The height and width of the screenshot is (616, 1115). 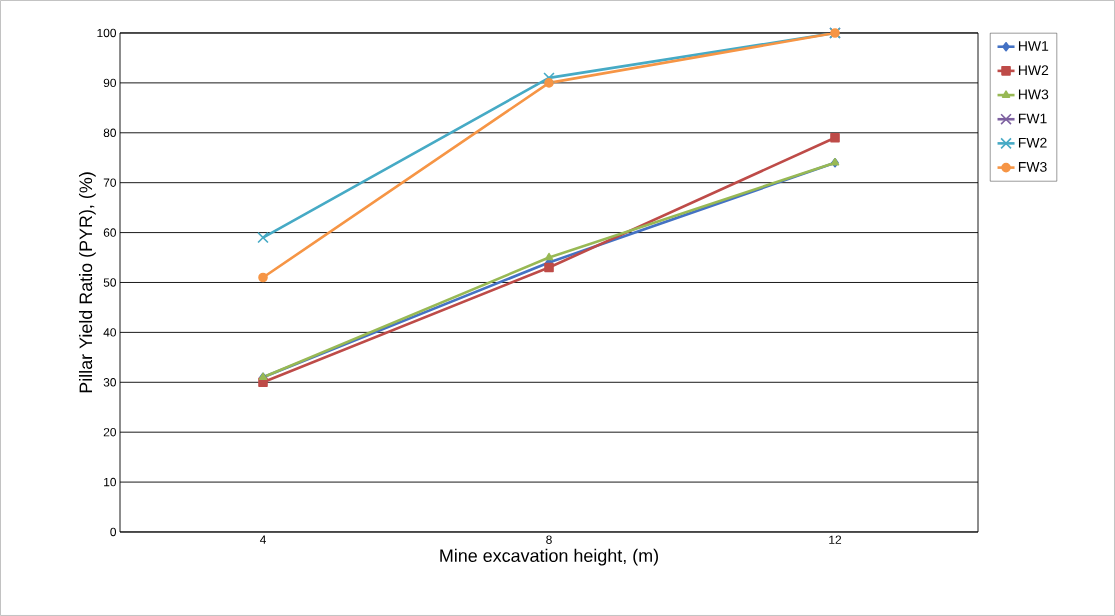 What do you see at coordinates (110, 432) in the screenshot?
I see `y-tick-label: 20` at bounding box center [110, 432].